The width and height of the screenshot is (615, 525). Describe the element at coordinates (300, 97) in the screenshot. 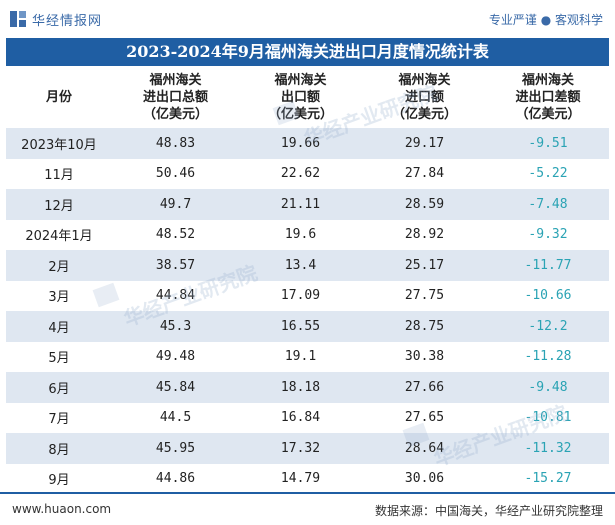

I see `column-header: 福州海关 出口额 （亿美元）` at that location.